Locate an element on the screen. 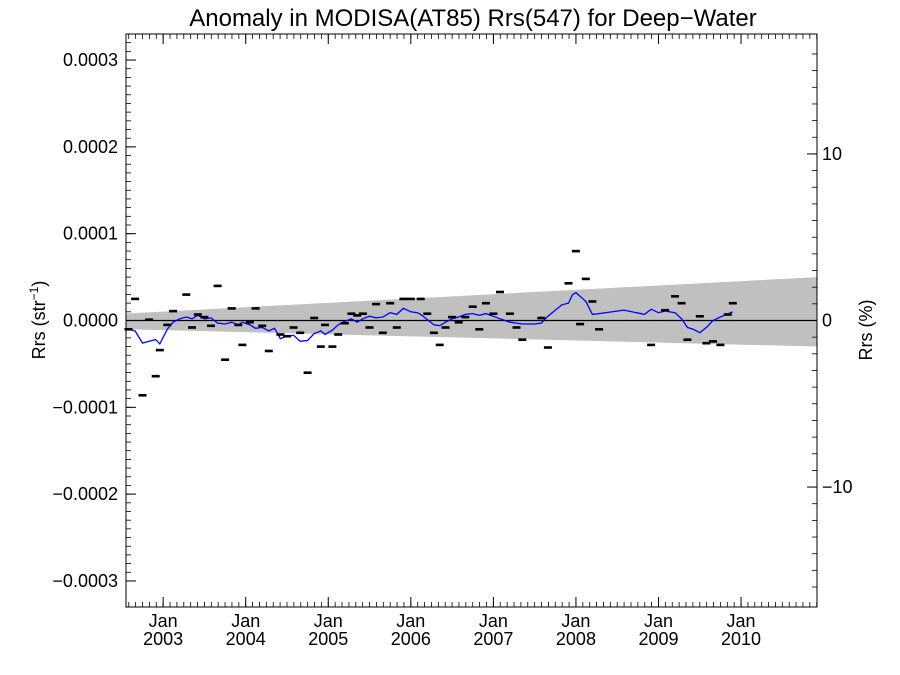  y-tick-label: −0.0003 is located at coordinates (85, 581).